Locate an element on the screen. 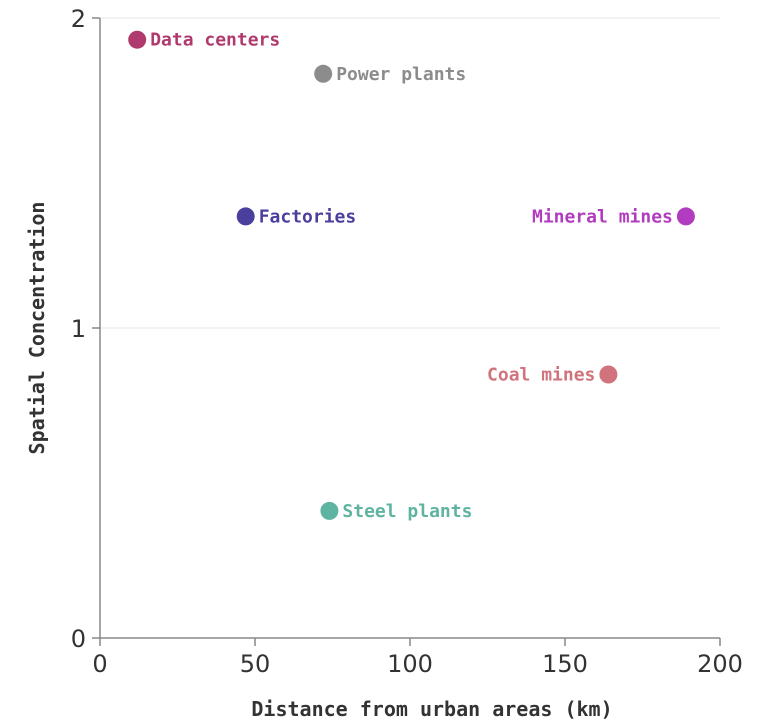 This screenshot has height=724, width=764. x-tick-label: 0 is located at coordinates (99, 664).